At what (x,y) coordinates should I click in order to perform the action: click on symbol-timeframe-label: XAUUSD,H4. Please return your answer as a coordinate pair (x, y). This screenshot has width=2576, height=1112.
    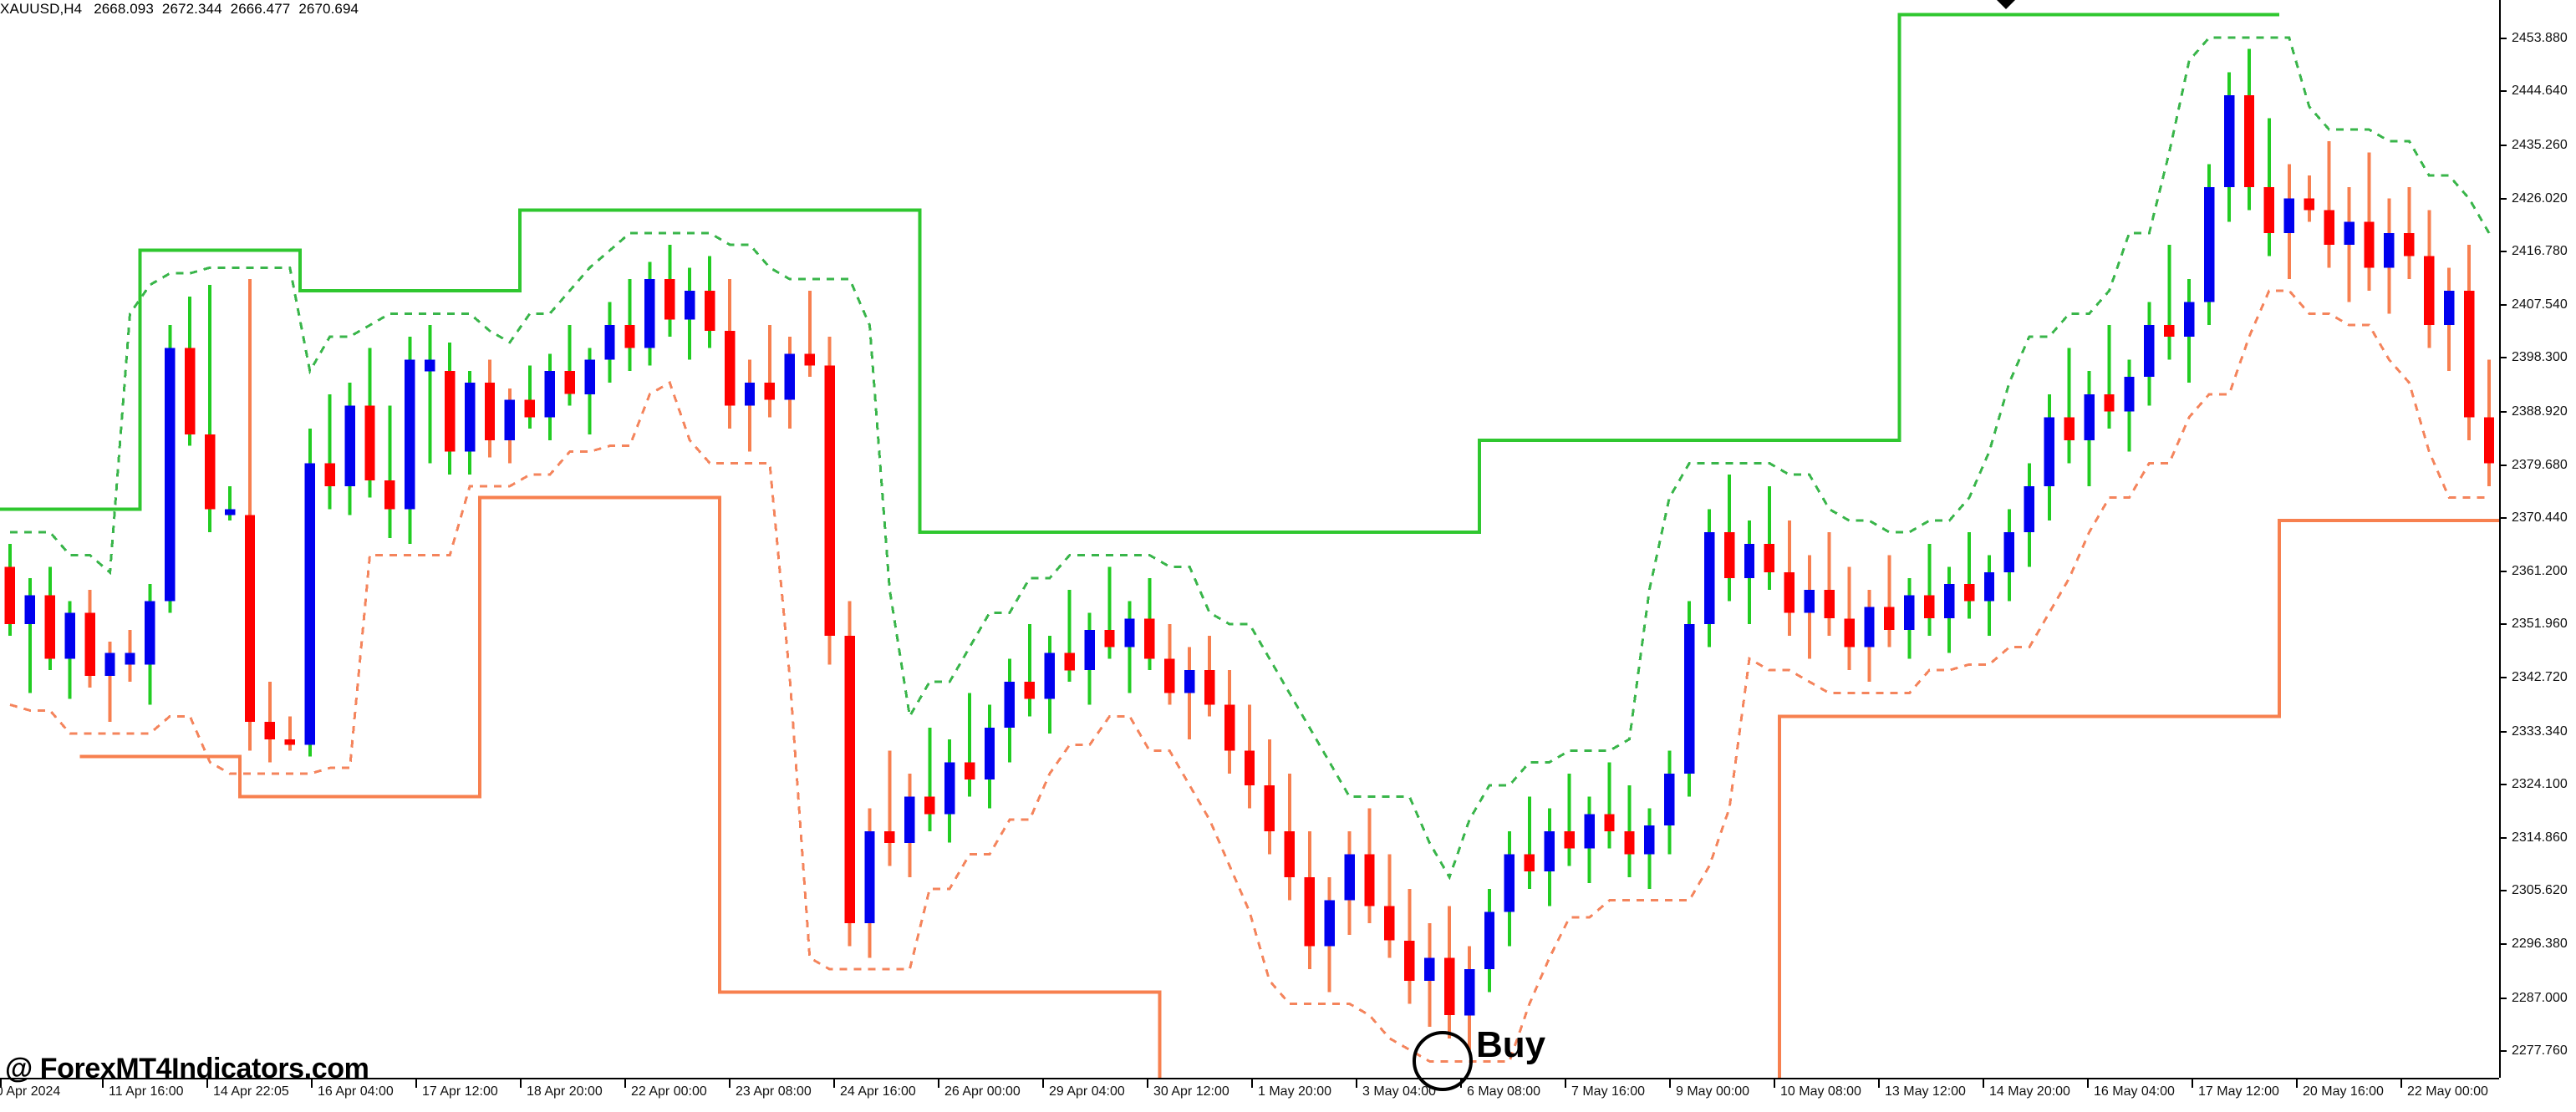
    Looking at the image, I should click on (41, 9).